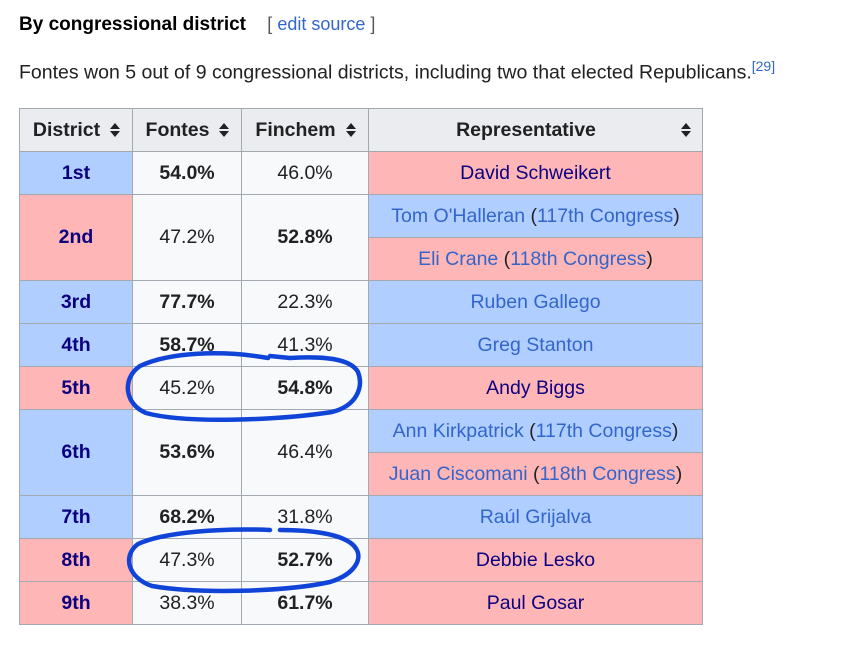  What do you see at coordinates (187, 345) in the screenshot?
I see `fontes-pct-cell: 58.7%` at bounding box center [187, 345].